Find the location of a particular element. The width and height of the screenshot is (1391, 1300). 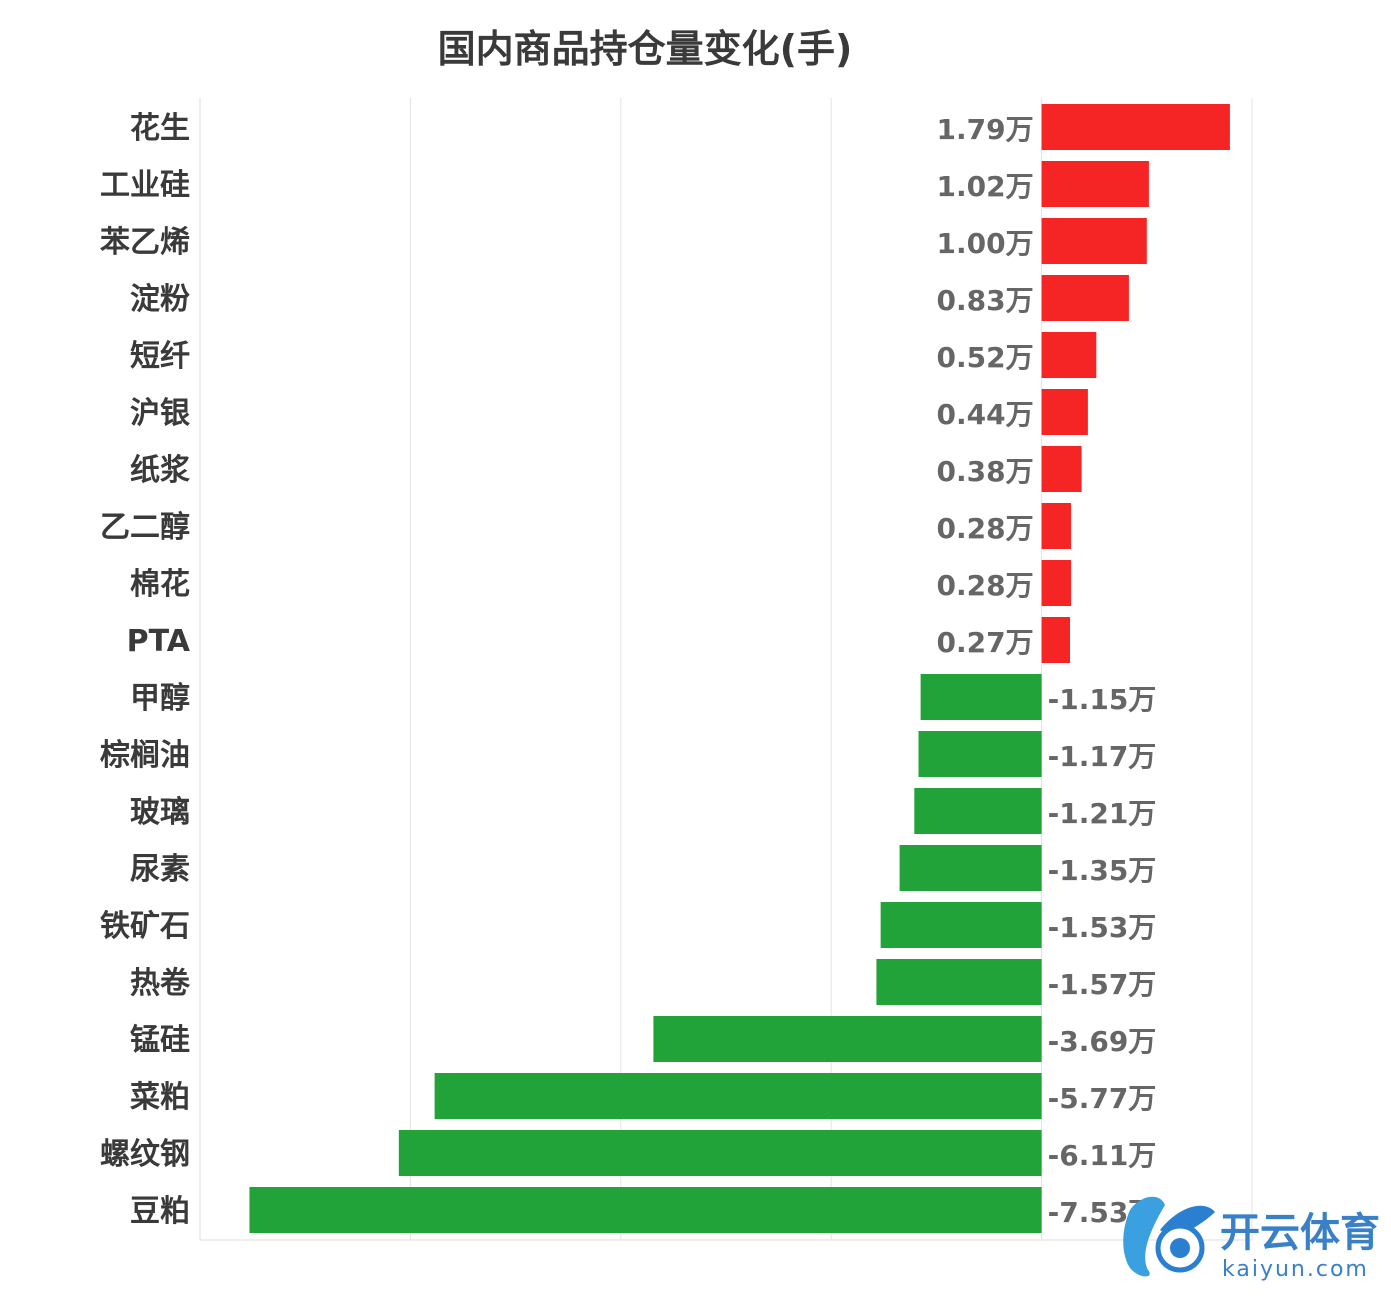

category-label: 锰硅 is located at coordinates (160, 1040).